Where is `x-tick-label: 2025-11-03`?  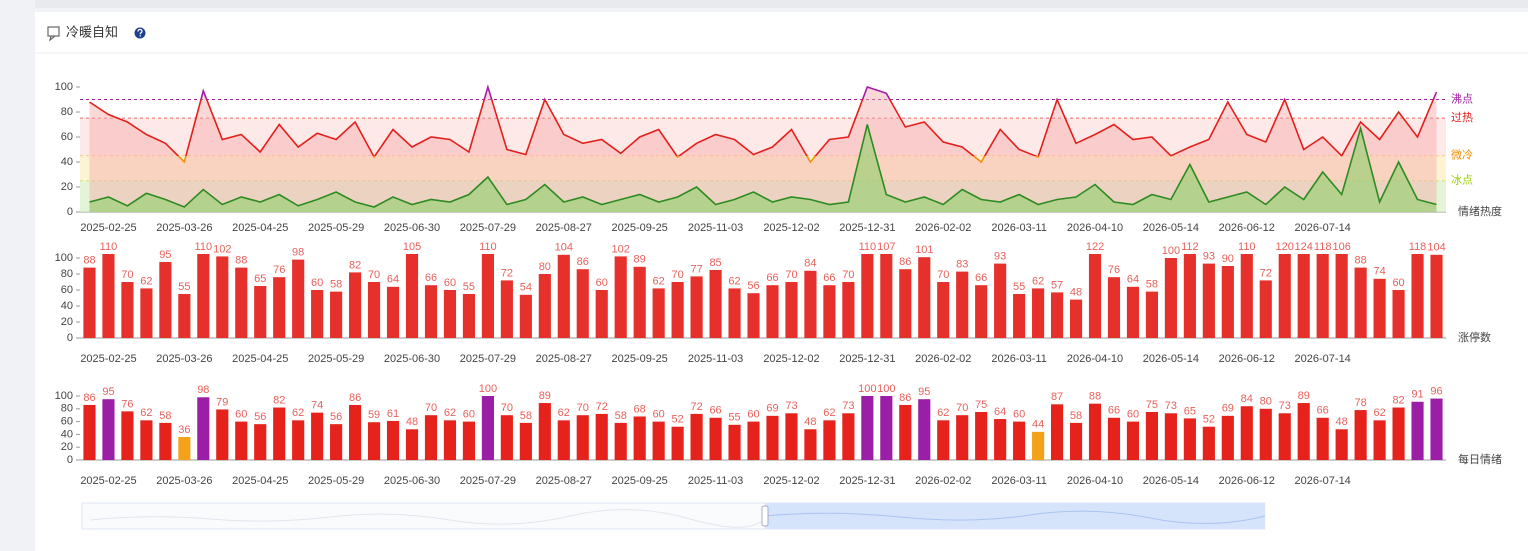 x-tick-label: 2025-11-03 is located at coordinates (715, 359).